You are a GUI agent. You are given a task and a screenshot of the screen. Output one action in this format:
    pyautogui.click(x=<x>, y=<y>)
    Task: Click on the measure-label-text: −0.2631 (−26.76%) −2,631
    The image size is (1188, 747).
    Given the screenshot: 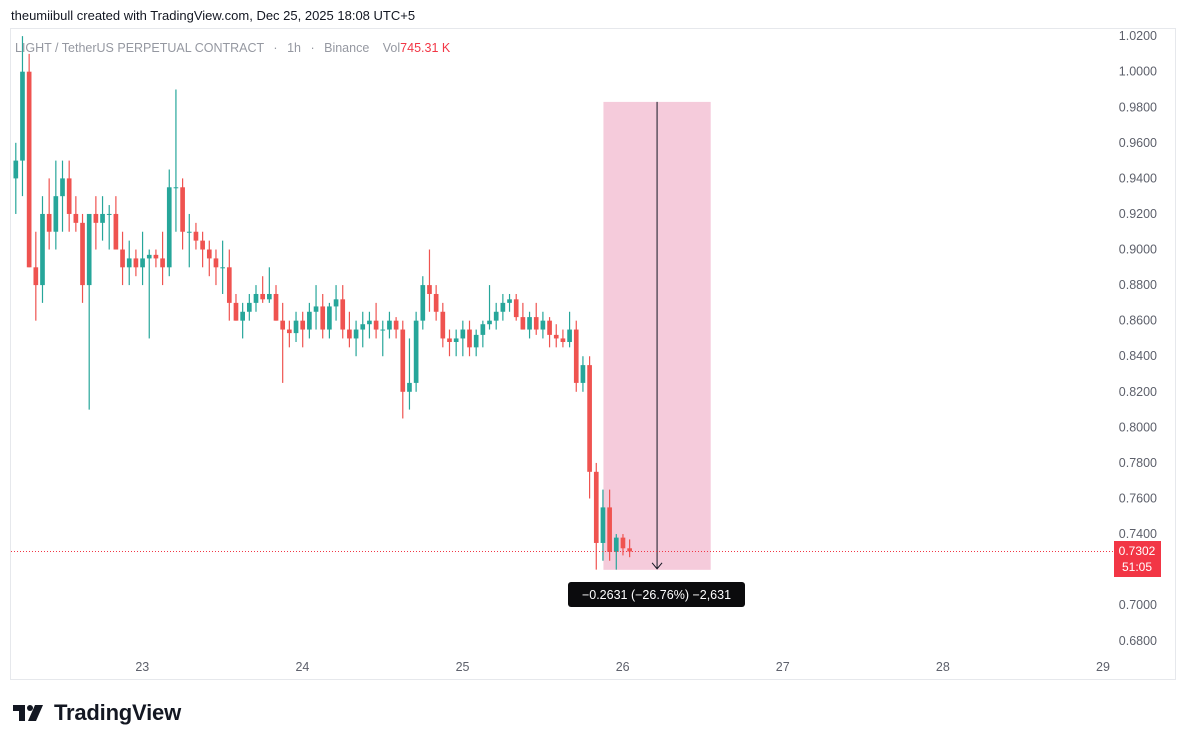 What is the action you would take?
    pyautogui.click(x=656, y=595)
    